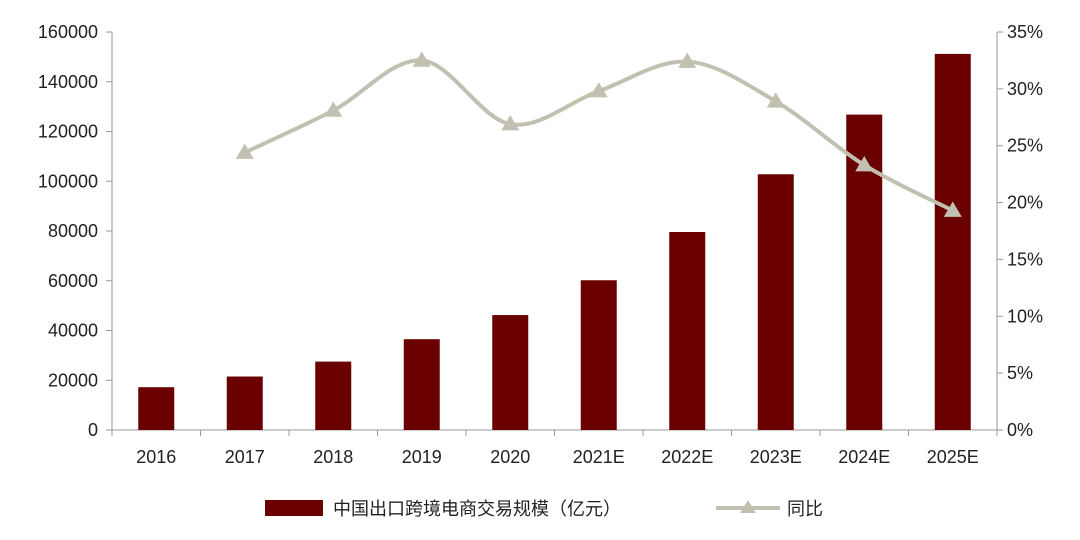  I want to click on right-tick-label: 30%, so click(1025, 89).